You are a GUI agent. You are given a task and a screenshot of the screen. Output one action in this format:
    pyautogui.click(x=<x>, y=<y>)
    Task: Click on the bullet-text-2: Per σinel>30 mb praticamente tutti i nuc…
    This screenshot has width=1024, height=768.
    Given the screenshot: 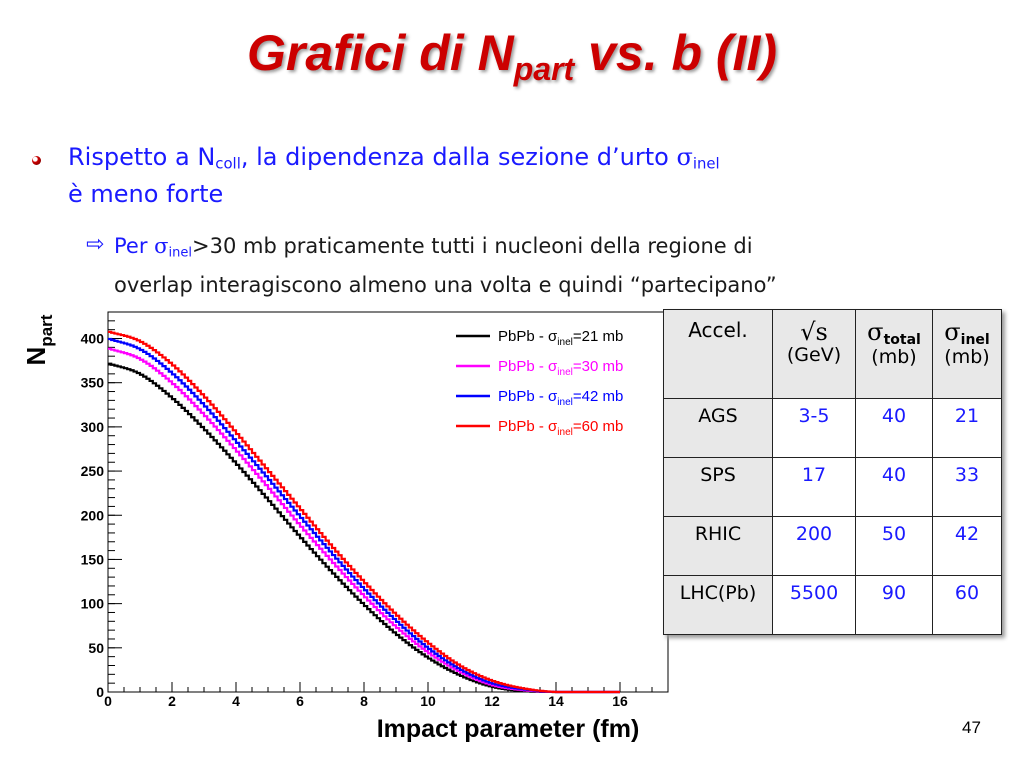 What is the action you would take?
    pyautogui.click(x=554, y=265)
    